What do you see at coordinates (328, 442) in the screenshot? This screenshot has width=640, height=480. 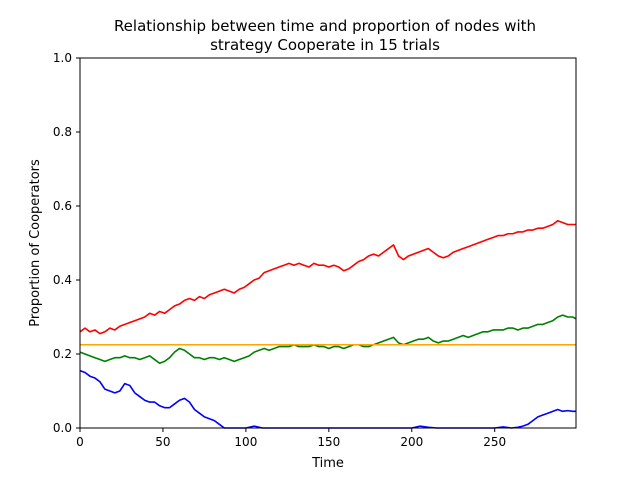 I see `x-tick-label: 150` at bounding box center [328, 442].